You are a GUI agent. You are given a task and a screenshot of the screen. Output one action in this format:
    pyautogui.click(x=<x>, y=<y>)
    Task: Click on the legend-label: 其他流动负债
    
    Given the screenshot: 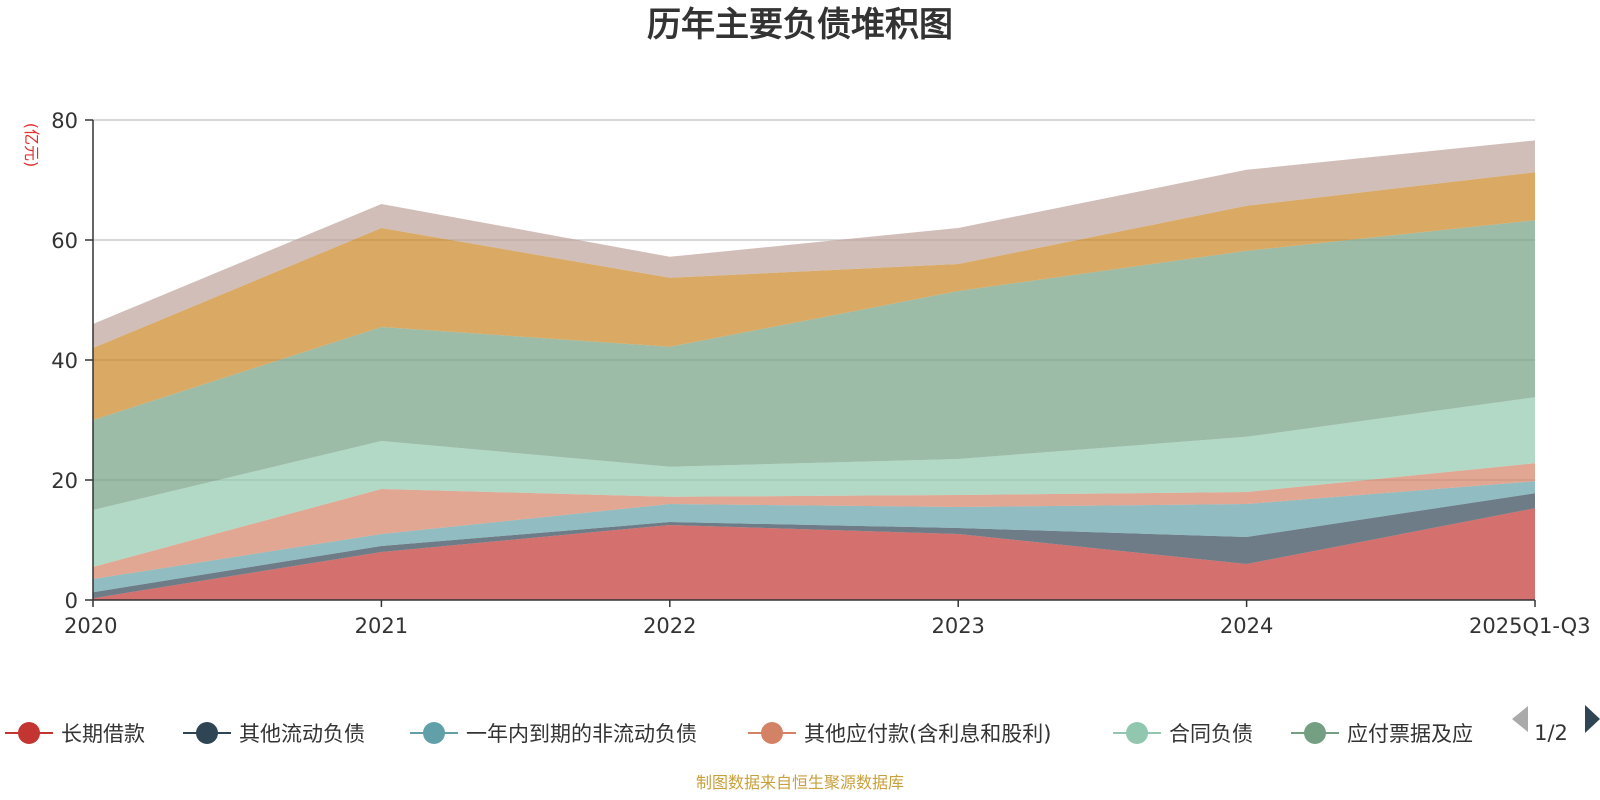 What is the action you would take?
    pyautogui.click(x=302, y=734)
    